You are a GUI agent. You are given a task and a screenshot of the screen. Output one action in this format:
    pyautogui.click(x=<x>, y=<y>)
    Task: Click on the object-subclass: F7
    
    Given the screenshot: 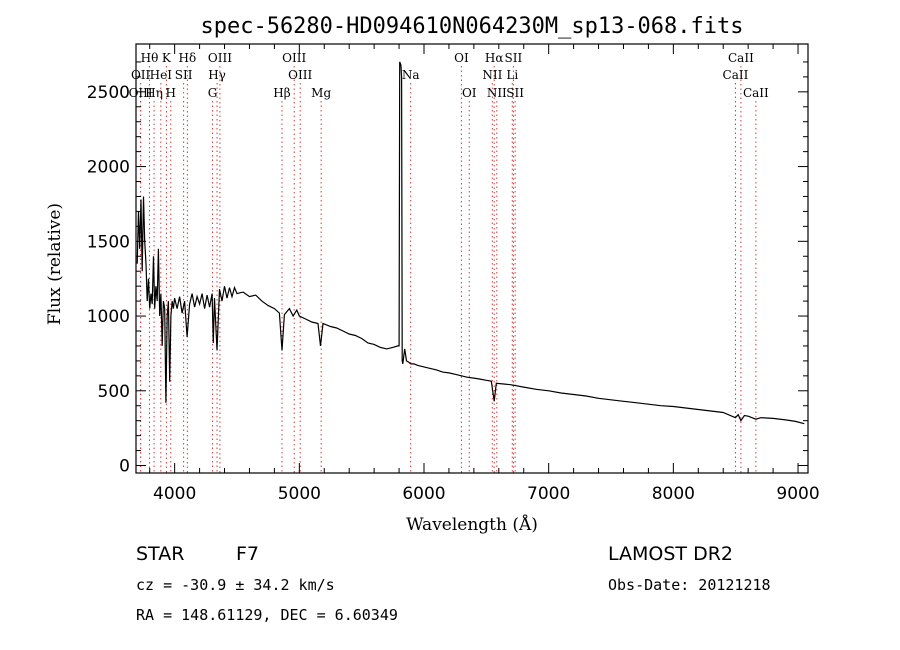 What is the action you would take?
    pyautogui.click(x=247, y=554)
    